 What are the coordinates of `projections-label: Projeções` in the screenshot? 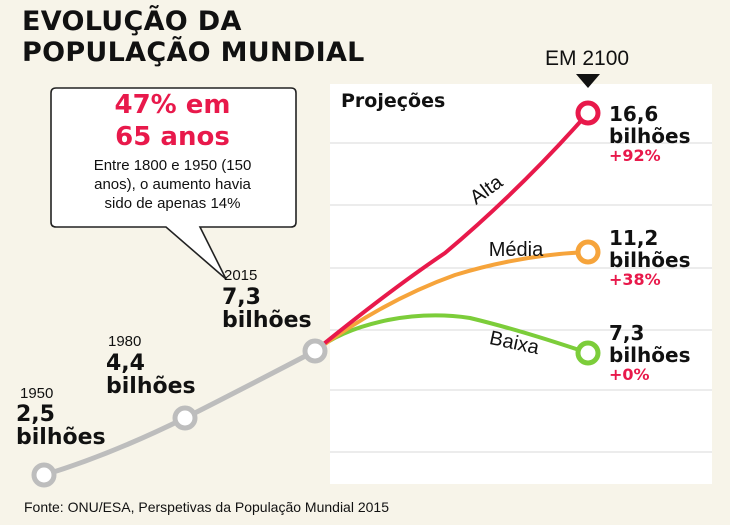 It's located at (393, 101).